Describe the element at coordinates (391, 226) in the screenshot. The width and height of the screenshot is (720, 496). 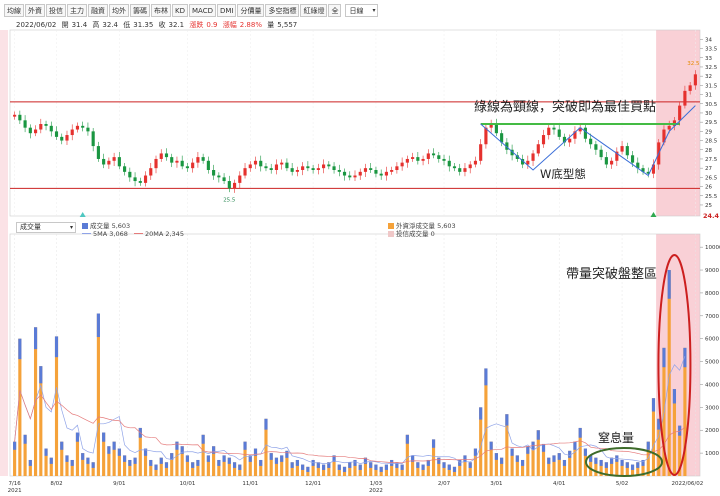
I see `legend-swatch-ext1` at that location.